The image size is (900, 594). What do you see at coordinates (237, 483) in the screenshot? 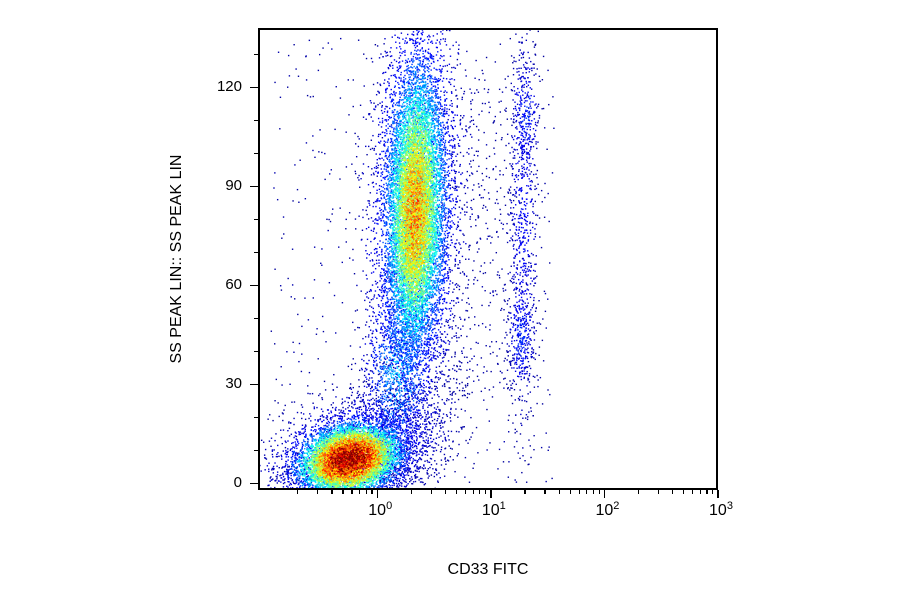
I see `y-tick-label: 0` at bounding box center [237, 483].